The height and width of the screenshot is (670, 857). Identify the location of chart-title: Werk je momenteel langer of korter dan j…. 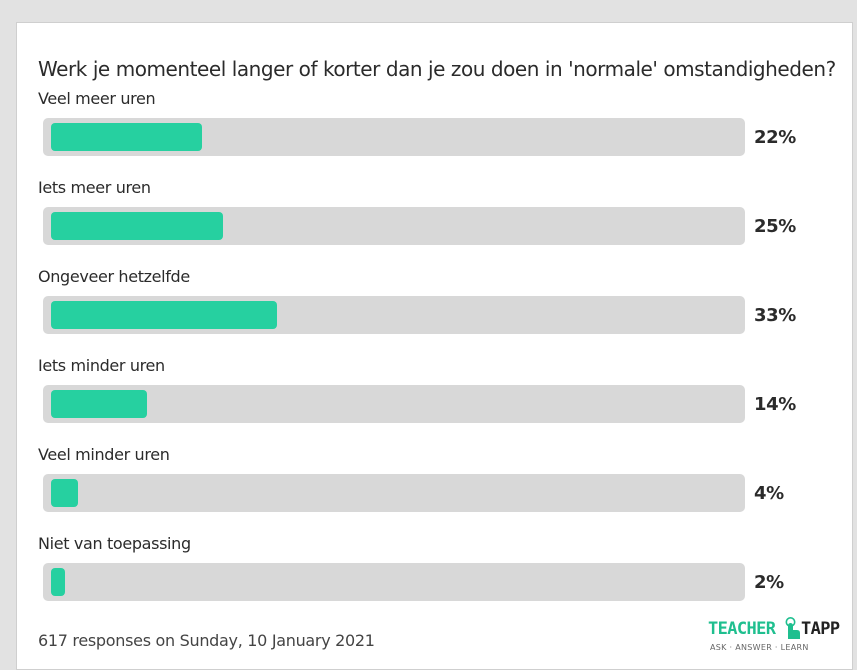
(437, 69).